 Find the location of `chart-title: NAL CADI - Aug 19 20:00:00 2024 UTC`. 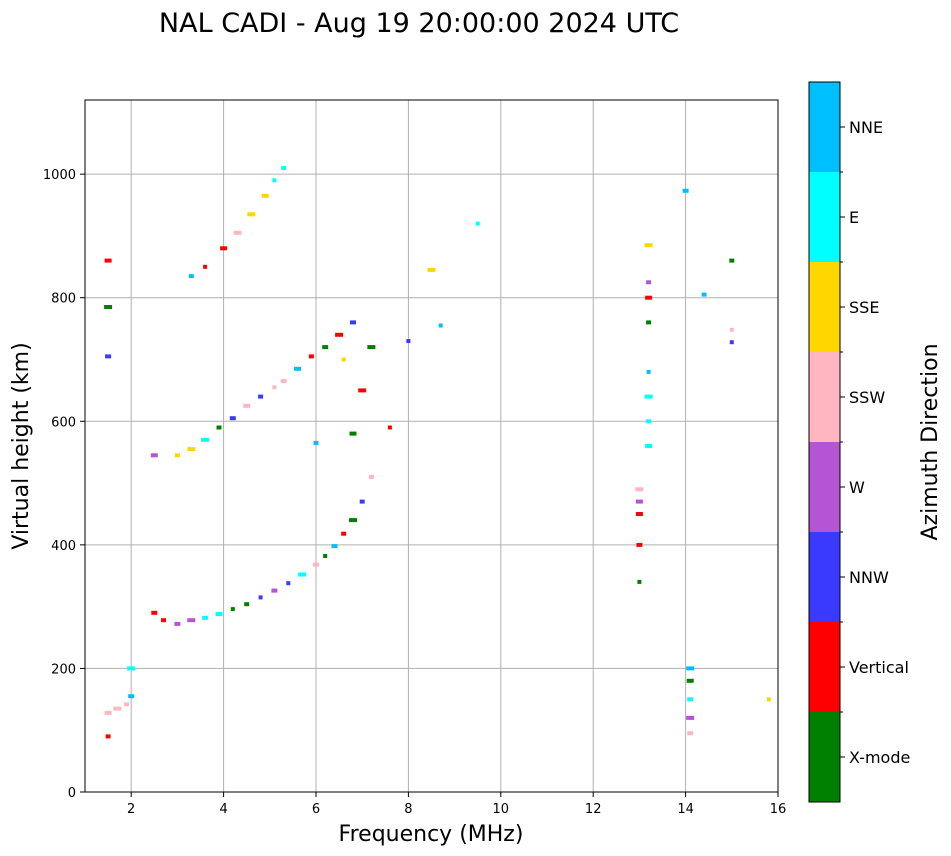

chart-title: NAL CADI - Aug 19 20:00:00 2024 UTC is located at coordinates (419, 23).